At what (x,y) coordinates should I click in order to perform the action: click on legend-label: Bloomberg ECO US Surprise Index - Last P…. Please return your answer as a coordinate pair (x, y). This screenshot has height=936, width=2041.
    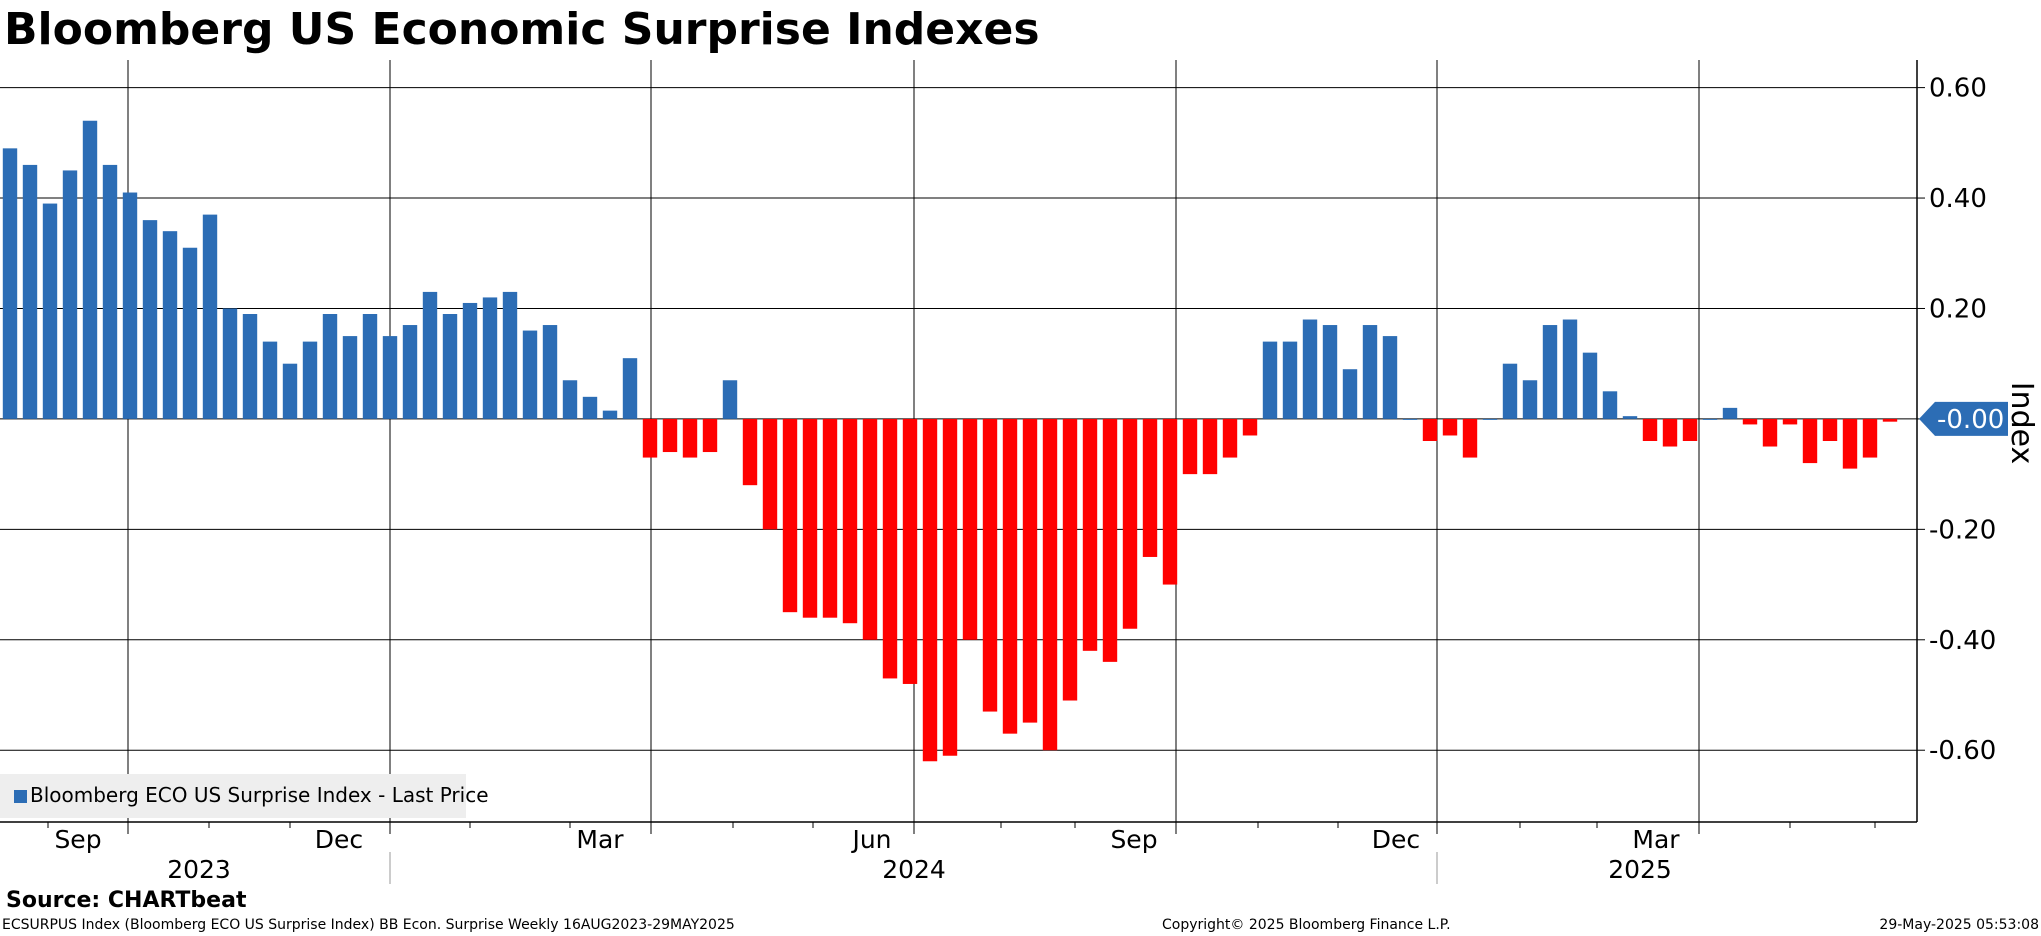
    Looking at the image, I should click on (259, 795).